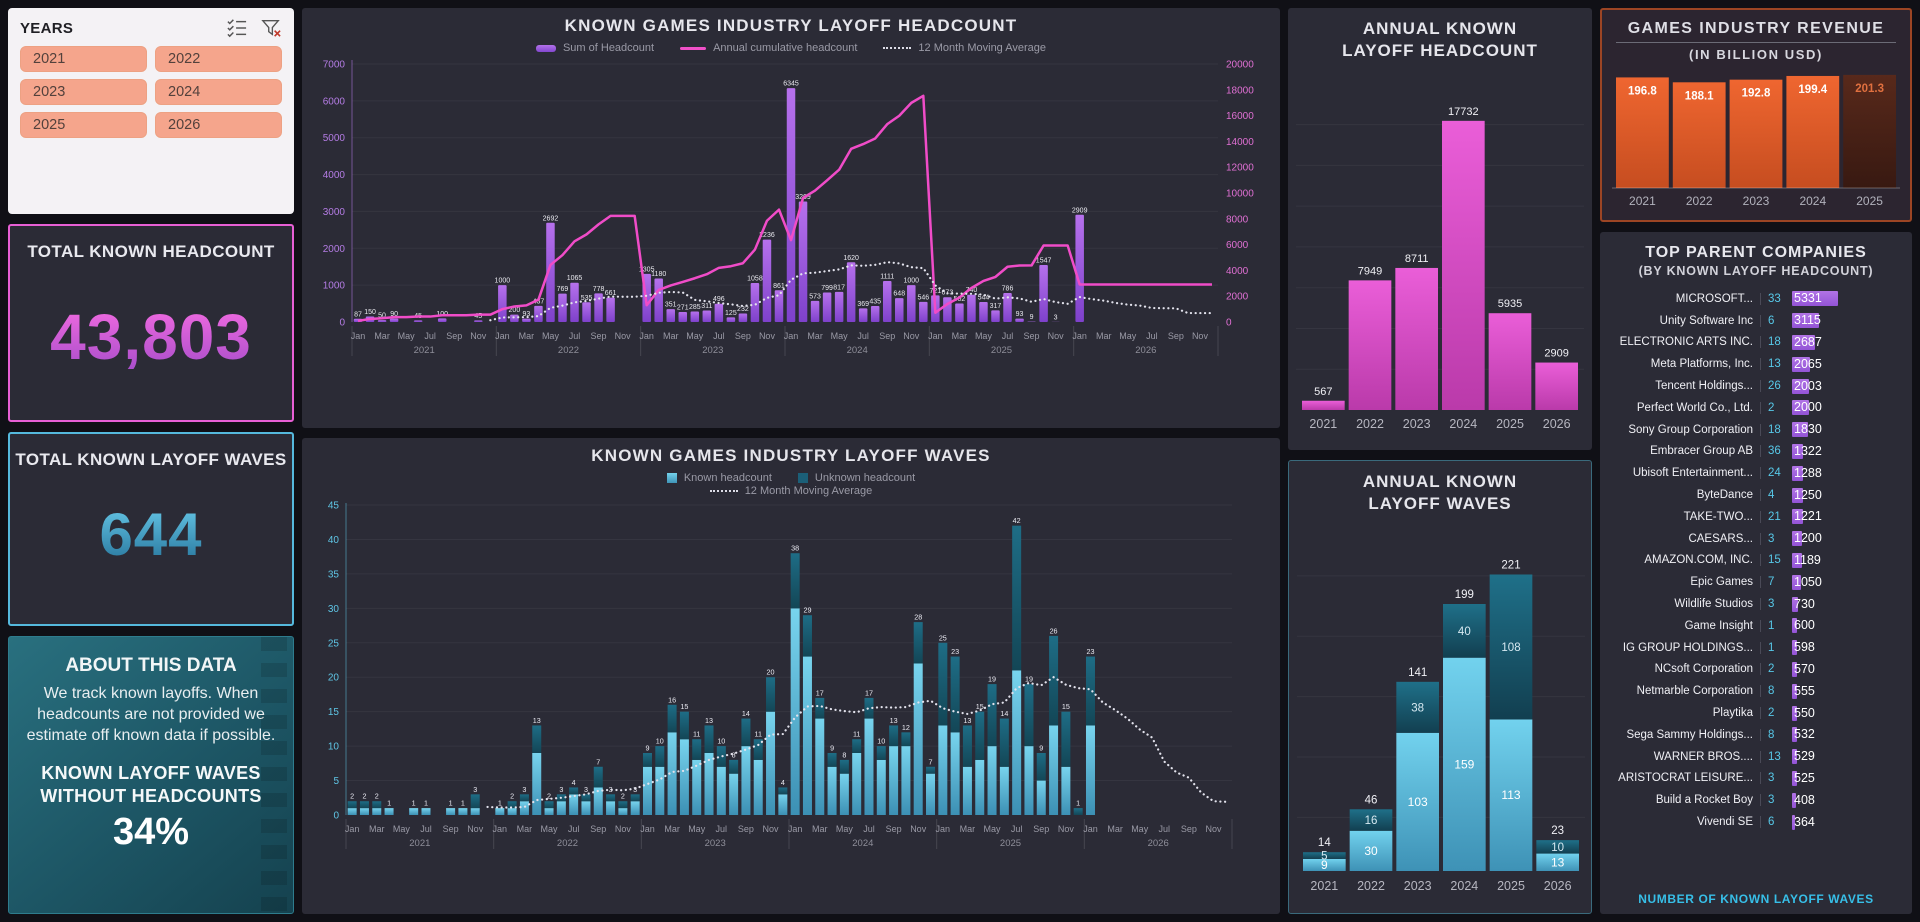 This screenshot has width=1920, height=922. Describe the element at coordinates (1417, 673) in the screenshot. I see `svg-text: 141` at that location.